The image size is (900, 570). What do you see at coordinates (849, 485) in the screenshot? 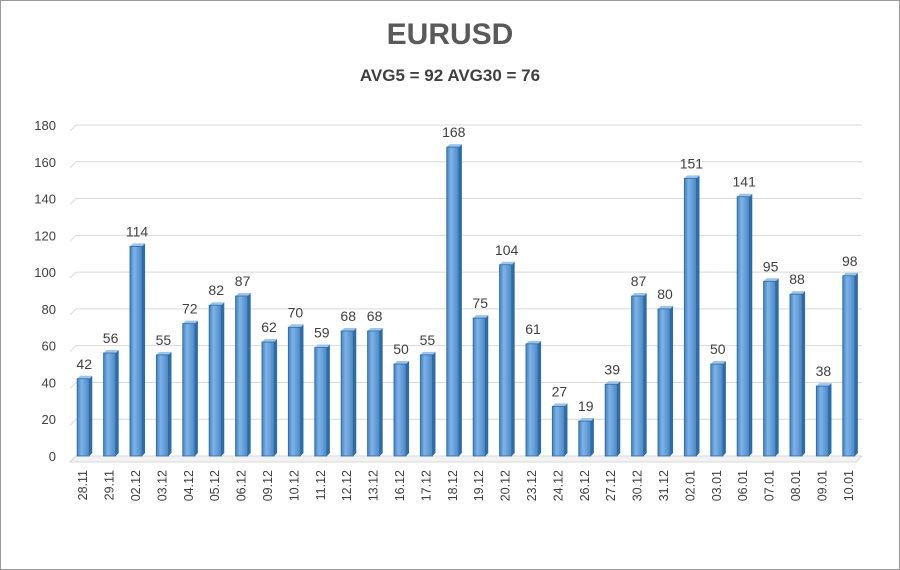
I see `x-category-label: 10.01` at bounding box center [849, 485].